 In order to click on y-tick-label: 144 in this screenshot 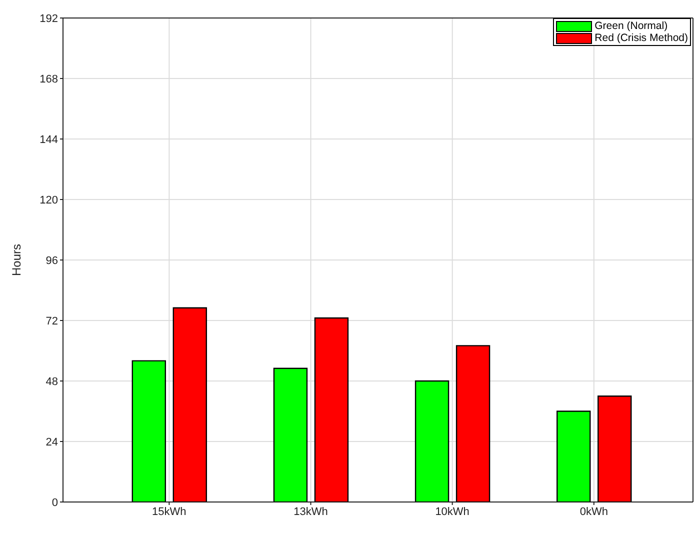, I will do `click(49, 140)`.